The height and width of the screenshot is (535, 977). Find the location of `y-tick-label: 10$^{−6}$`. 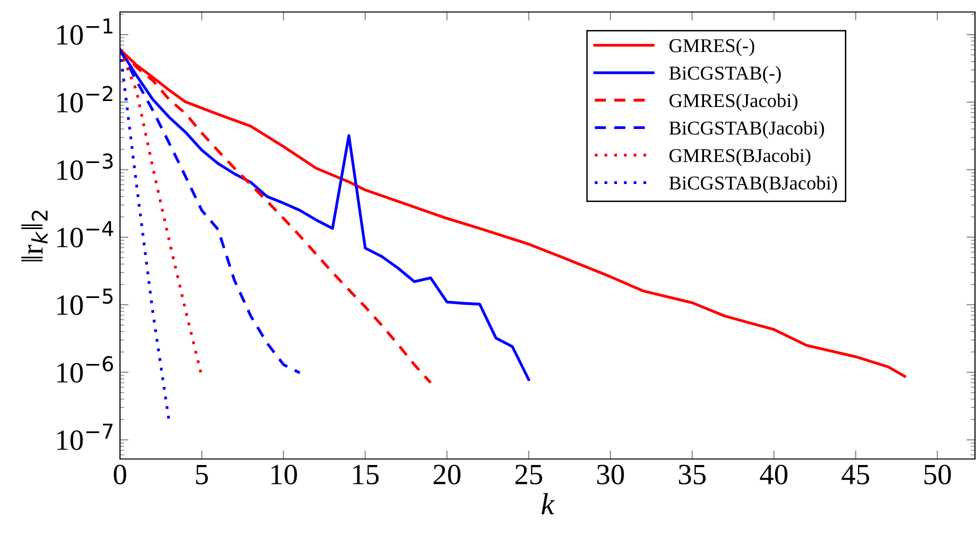

y-tick-label: 10$^{−6}$ is located at coordinates (85, 369).